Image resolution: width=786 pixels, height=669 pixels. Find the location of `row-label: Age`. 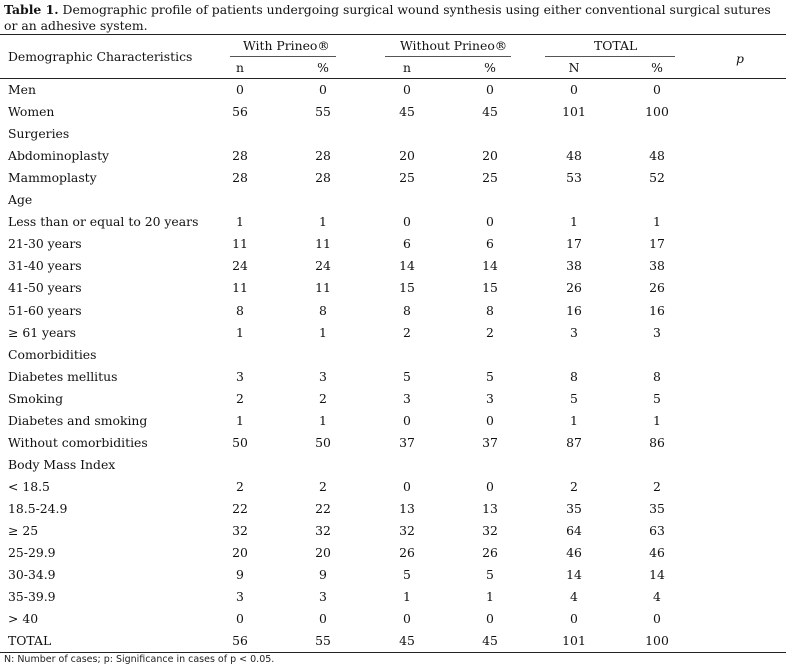

row-label: Age is located at coordinates (20, 200).